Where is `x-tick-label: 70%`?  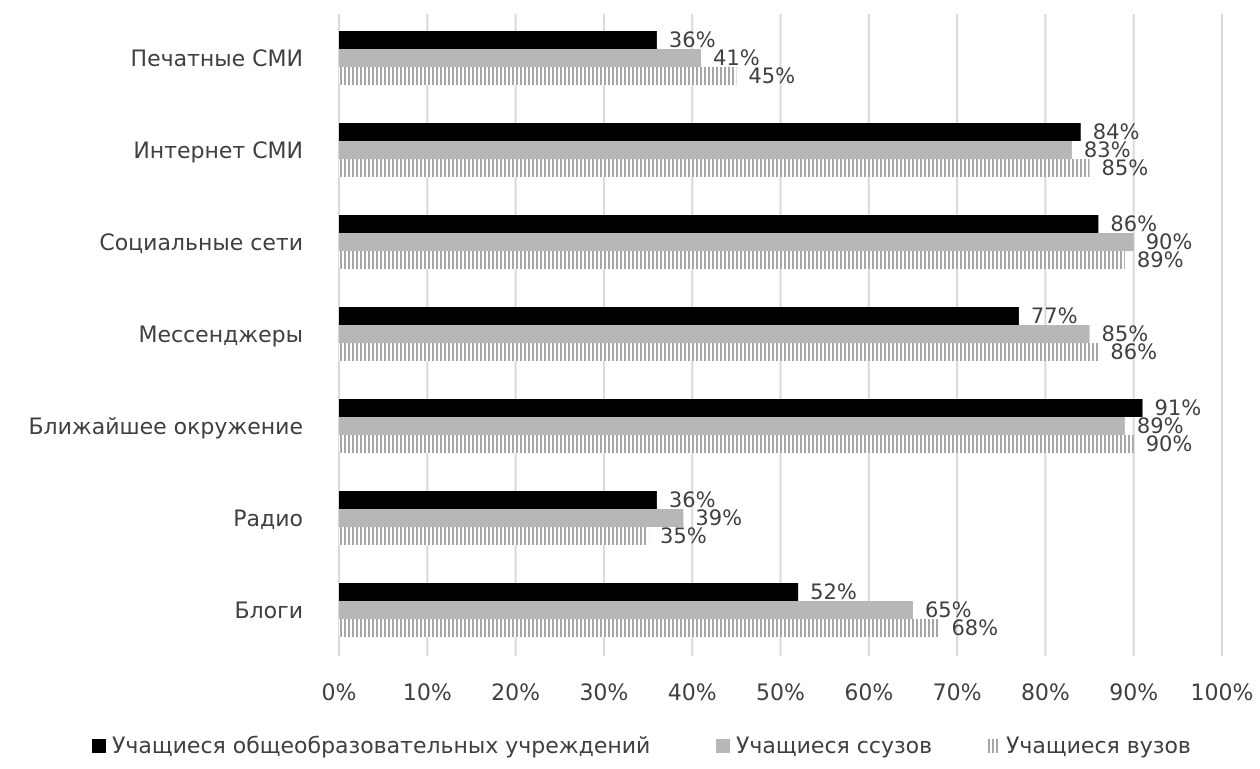 x-tick-label: 70% is located at coordinates (957, 693).